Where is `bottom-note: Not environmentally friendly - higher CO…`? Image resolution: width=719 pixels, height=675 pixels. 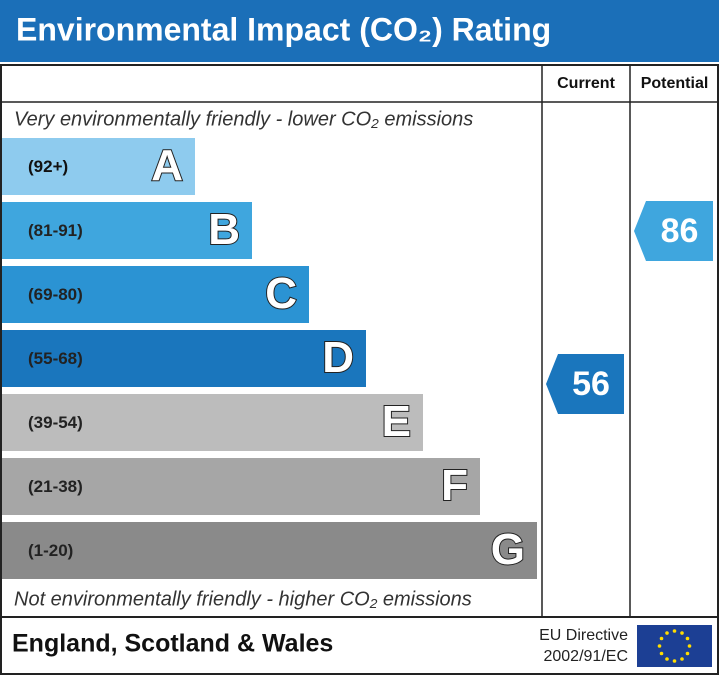
bottom-note: Not environmentally friendly - higher CO… is located at coordinates (243, 599).